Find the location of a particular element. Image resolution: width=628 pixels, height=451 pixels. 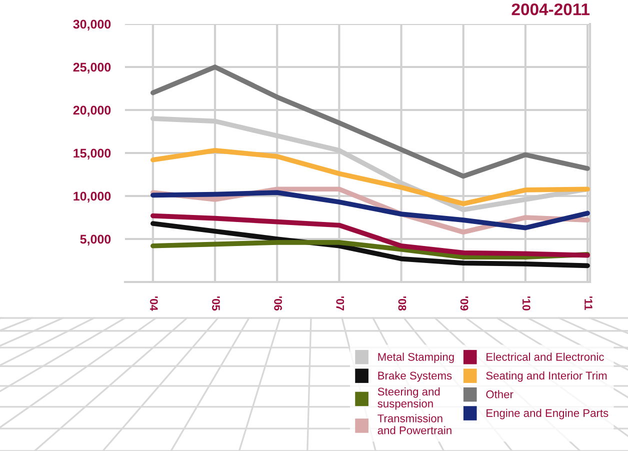

x-tick-label: '05 is located at coordinates (216, 303).